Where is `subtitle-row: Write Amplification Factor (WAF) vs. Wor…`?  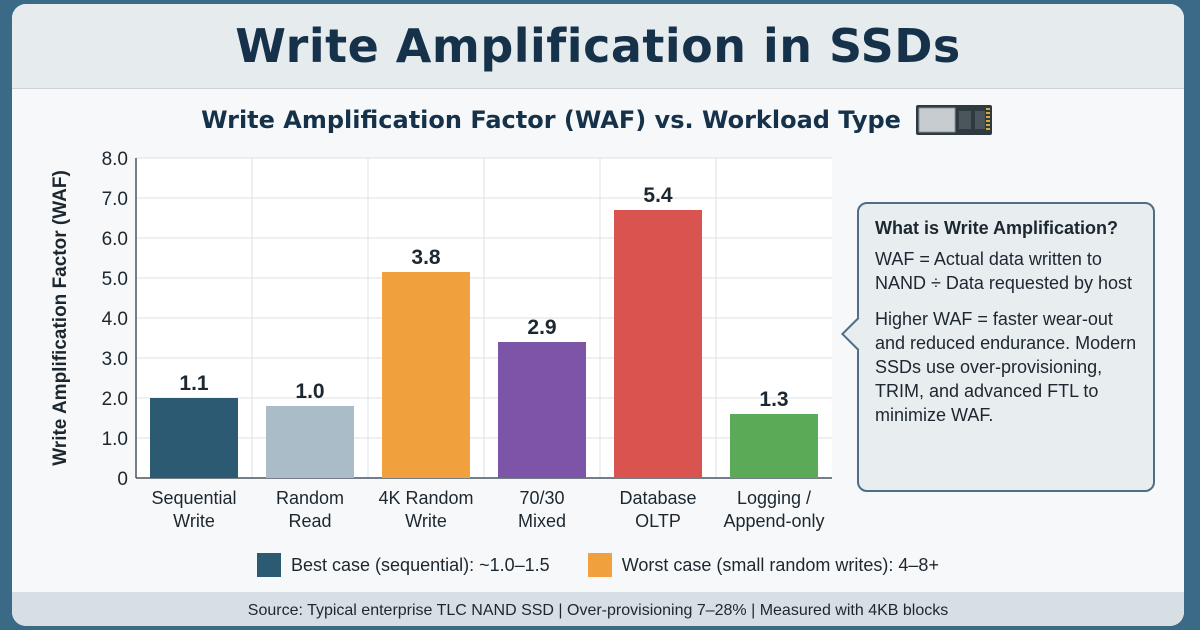 subtitle-row: Write Amplification Factor (WAF) vs. Wor… is located at coordinates (598, 120).